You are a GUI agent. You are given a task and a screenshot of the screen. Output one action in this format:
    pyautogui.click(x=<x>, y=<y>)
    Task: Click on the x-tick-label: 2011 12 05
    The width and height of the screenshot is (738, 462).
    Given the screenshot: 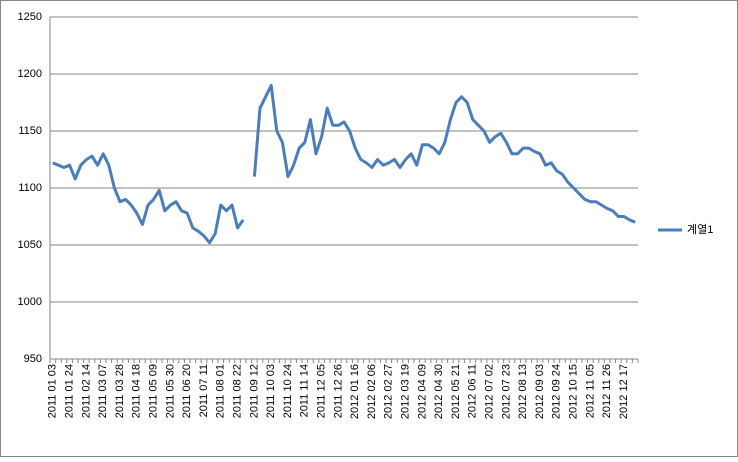 What is the action you would take?
    pyautogui.click(x=322, y=391)
    